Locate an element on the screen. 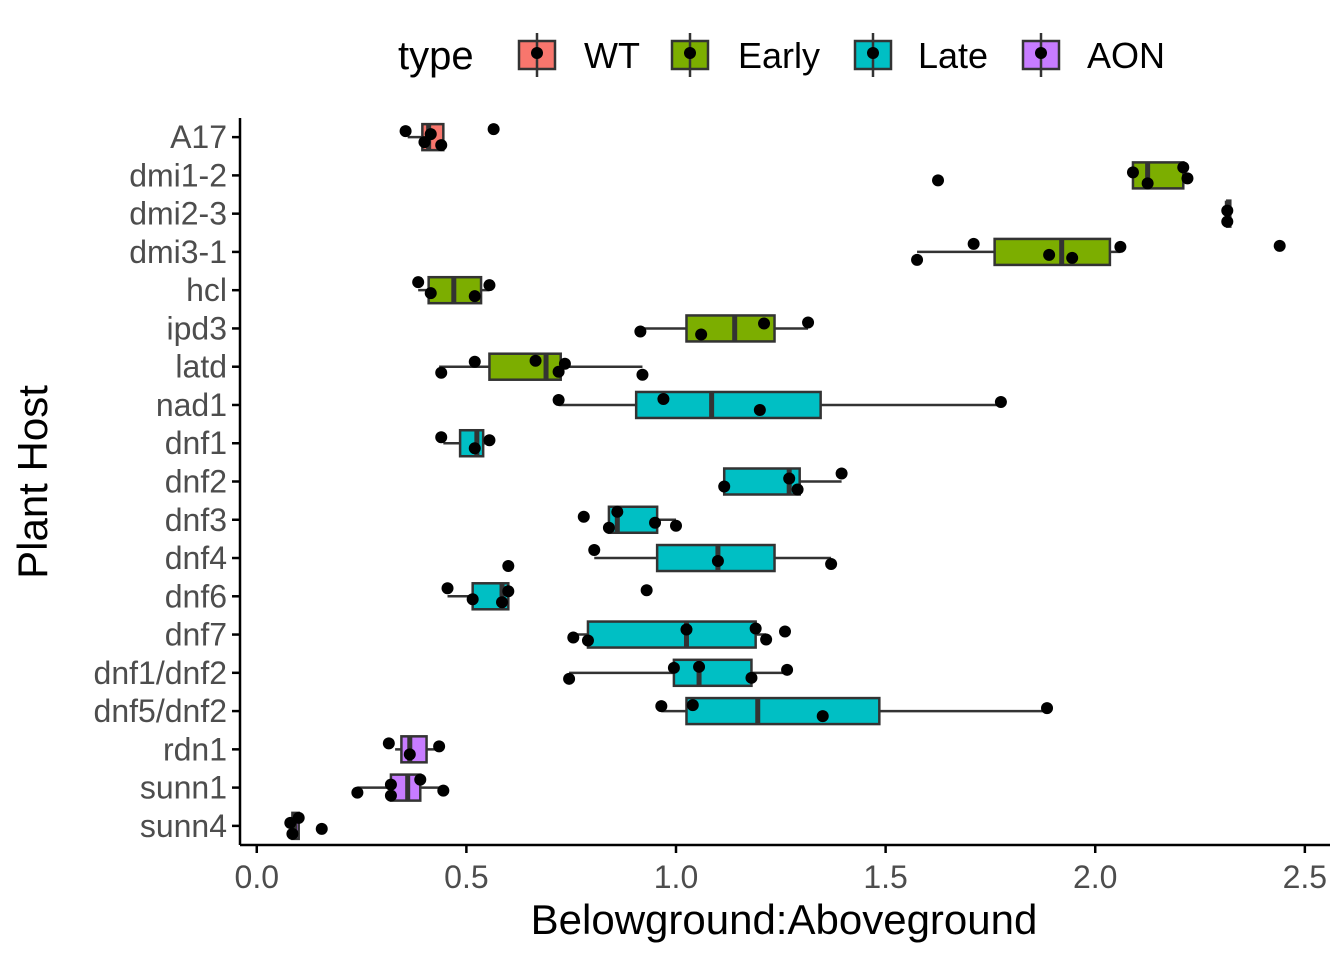 This screenshot has width=1344, height=960. y-tick-label: dnf1/dnf2 is located at coordinates (160, 673).